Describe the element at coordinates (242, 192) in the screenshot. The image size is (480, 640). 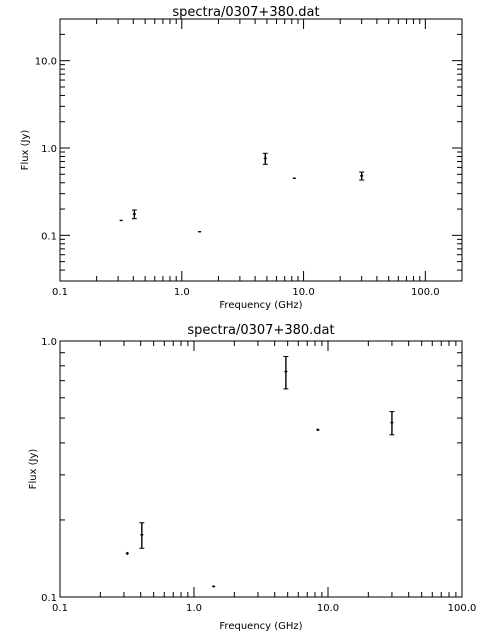
I see `data-points` at that location.